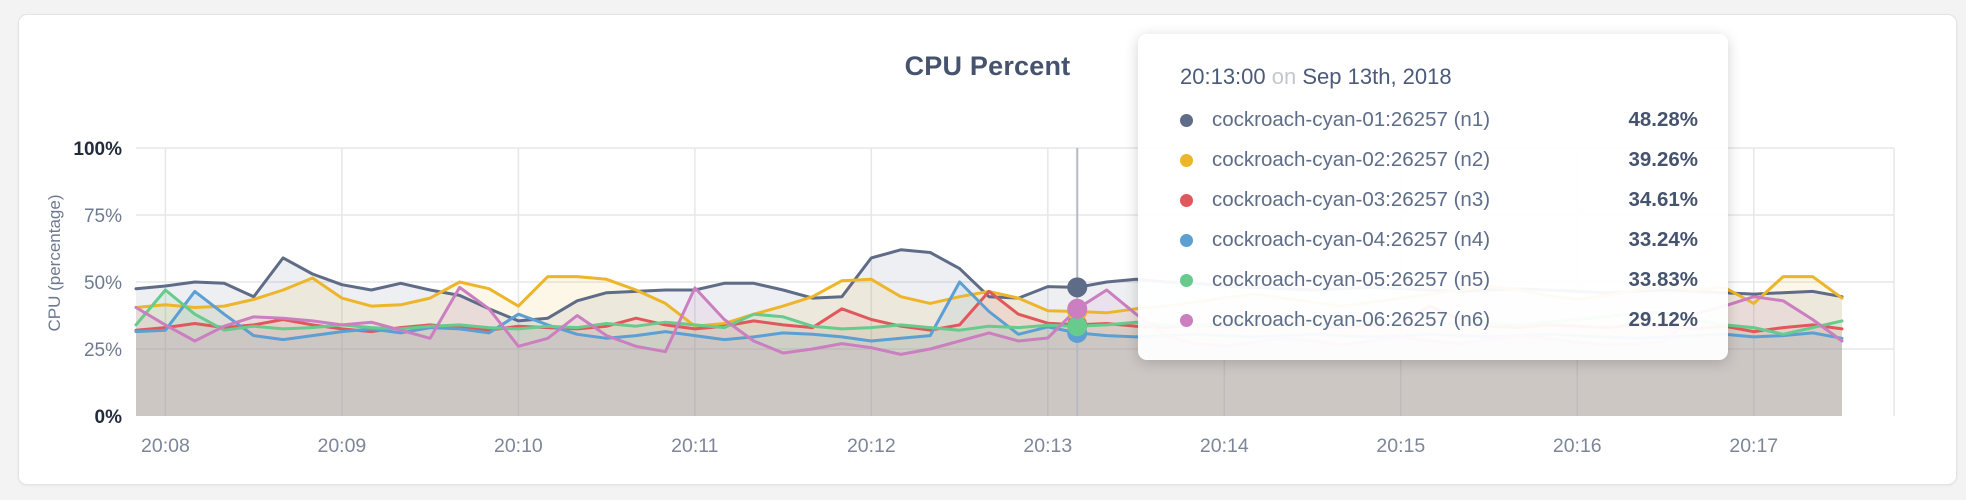 This screenshot has width=1966, height=500. What do you see at coordinates (1077, 287) in the screenshot?
I see `hover-dot-n1` at bounding box center [1077, 287].